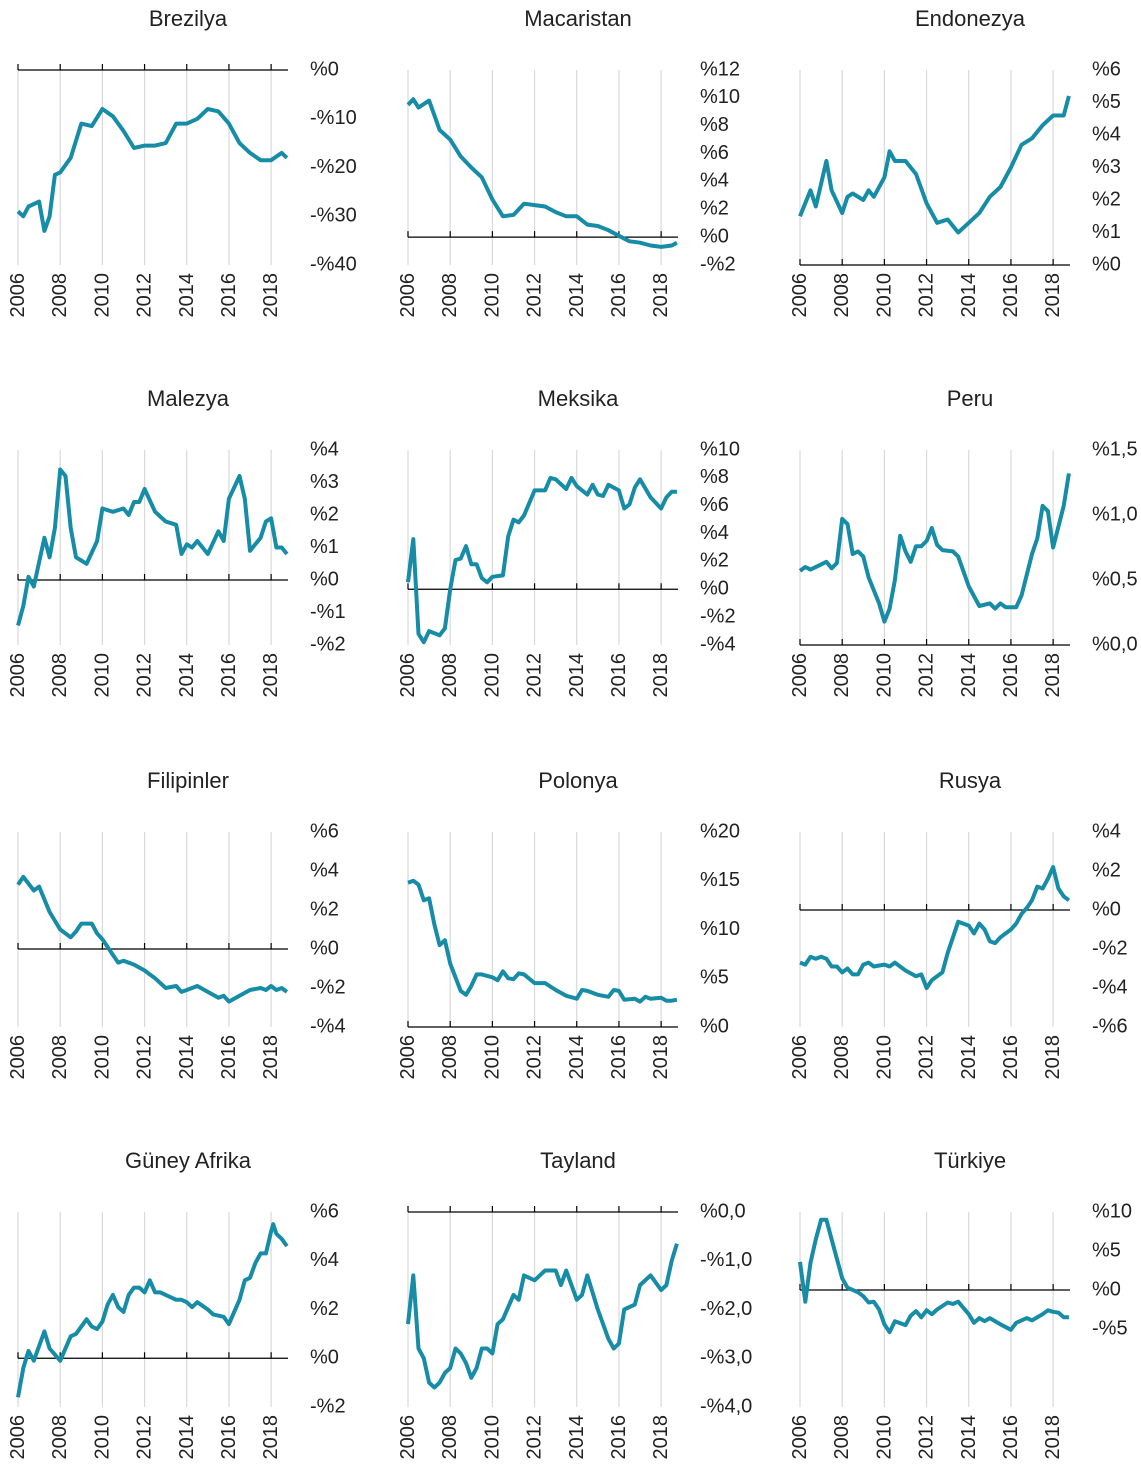 This screenshot has width=1141, height=1479. Describe the element at coordinates (714, 477) in the screenshot. I see `y-tick-label: %8` at that location.